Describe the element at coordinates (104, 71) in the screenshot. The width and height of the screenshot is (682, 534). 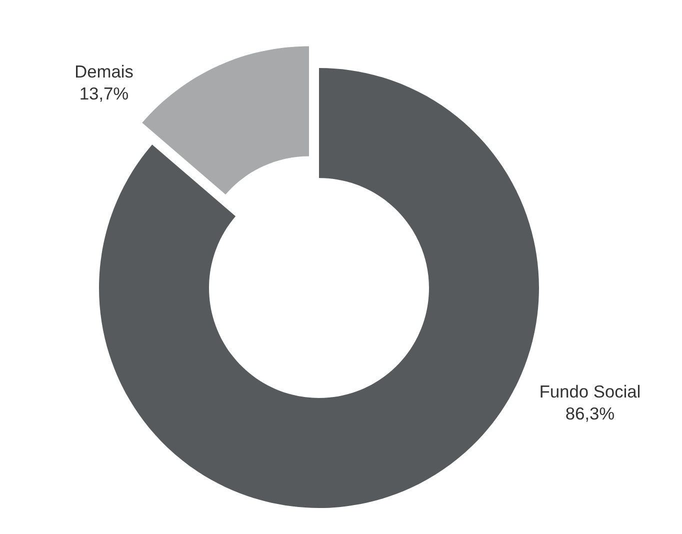
I see `slice-label: Demais` at that location.